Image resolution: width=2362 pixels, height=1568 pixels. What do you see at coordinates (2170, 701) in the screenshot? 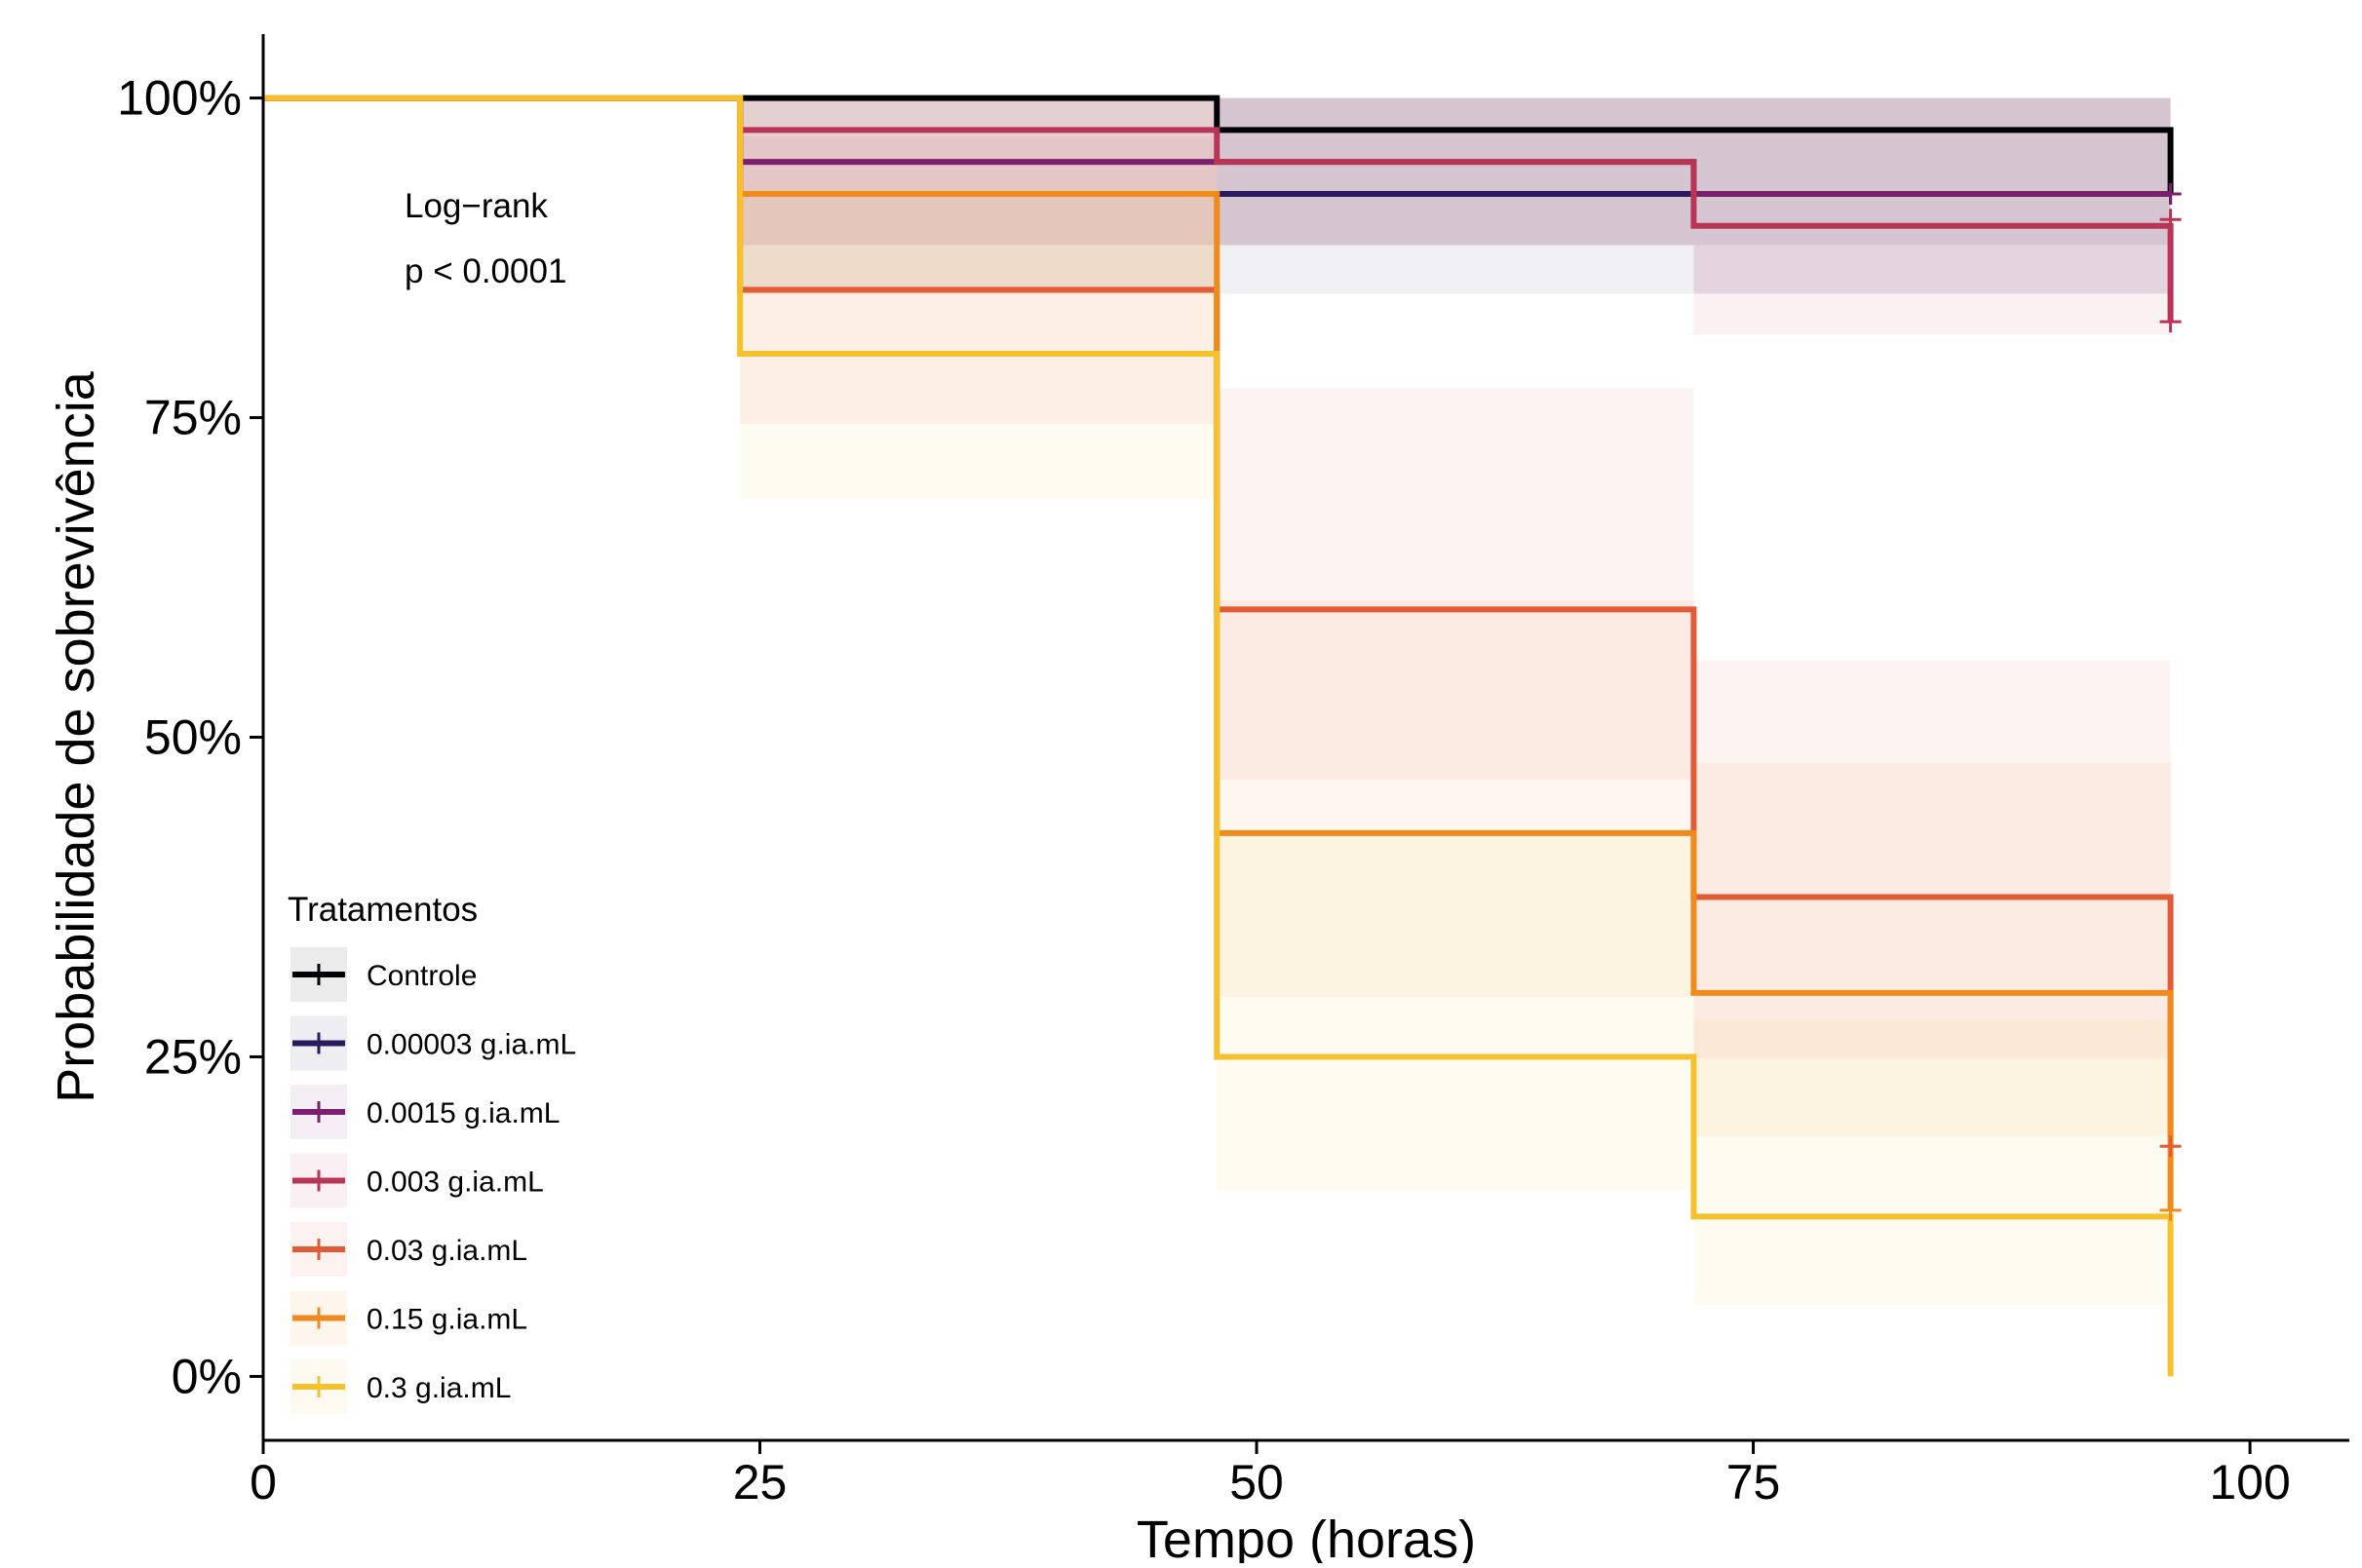
I see `censor-marks` at bounding box center [2170, 701].